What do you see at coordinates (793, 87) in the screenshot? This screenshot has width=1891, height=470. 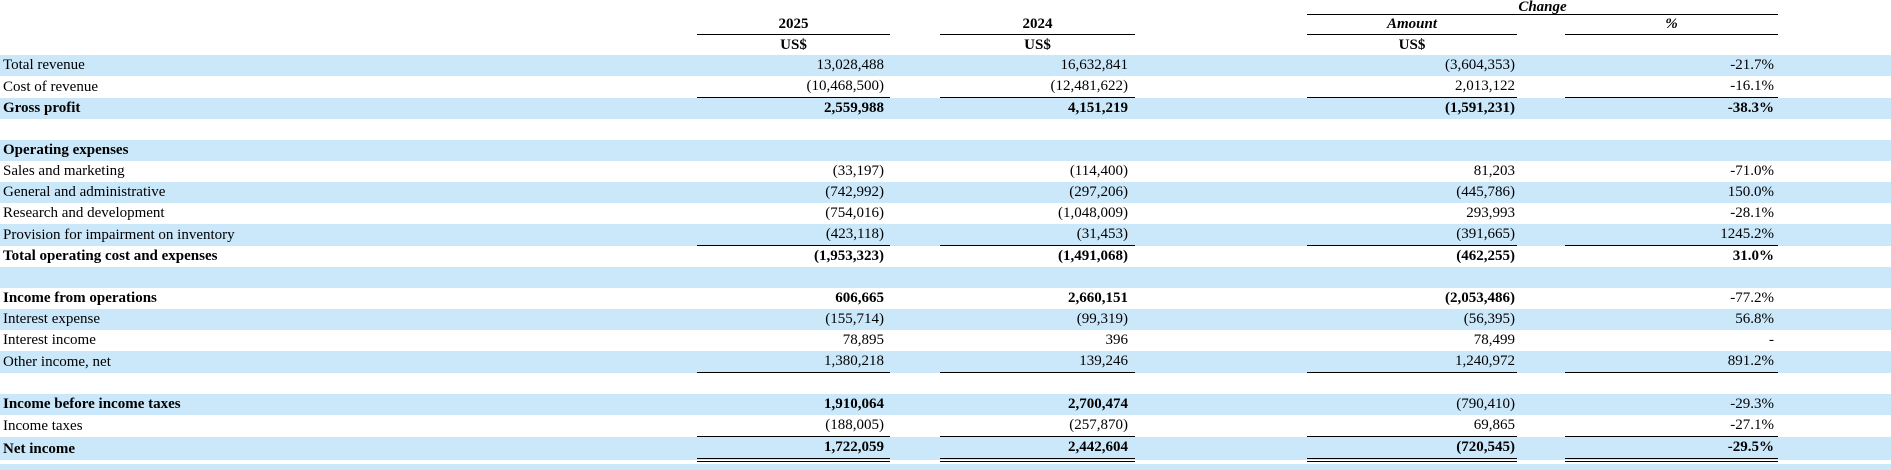 I see `value-2025: (10,468,500)` at bounding box center [793, 87].